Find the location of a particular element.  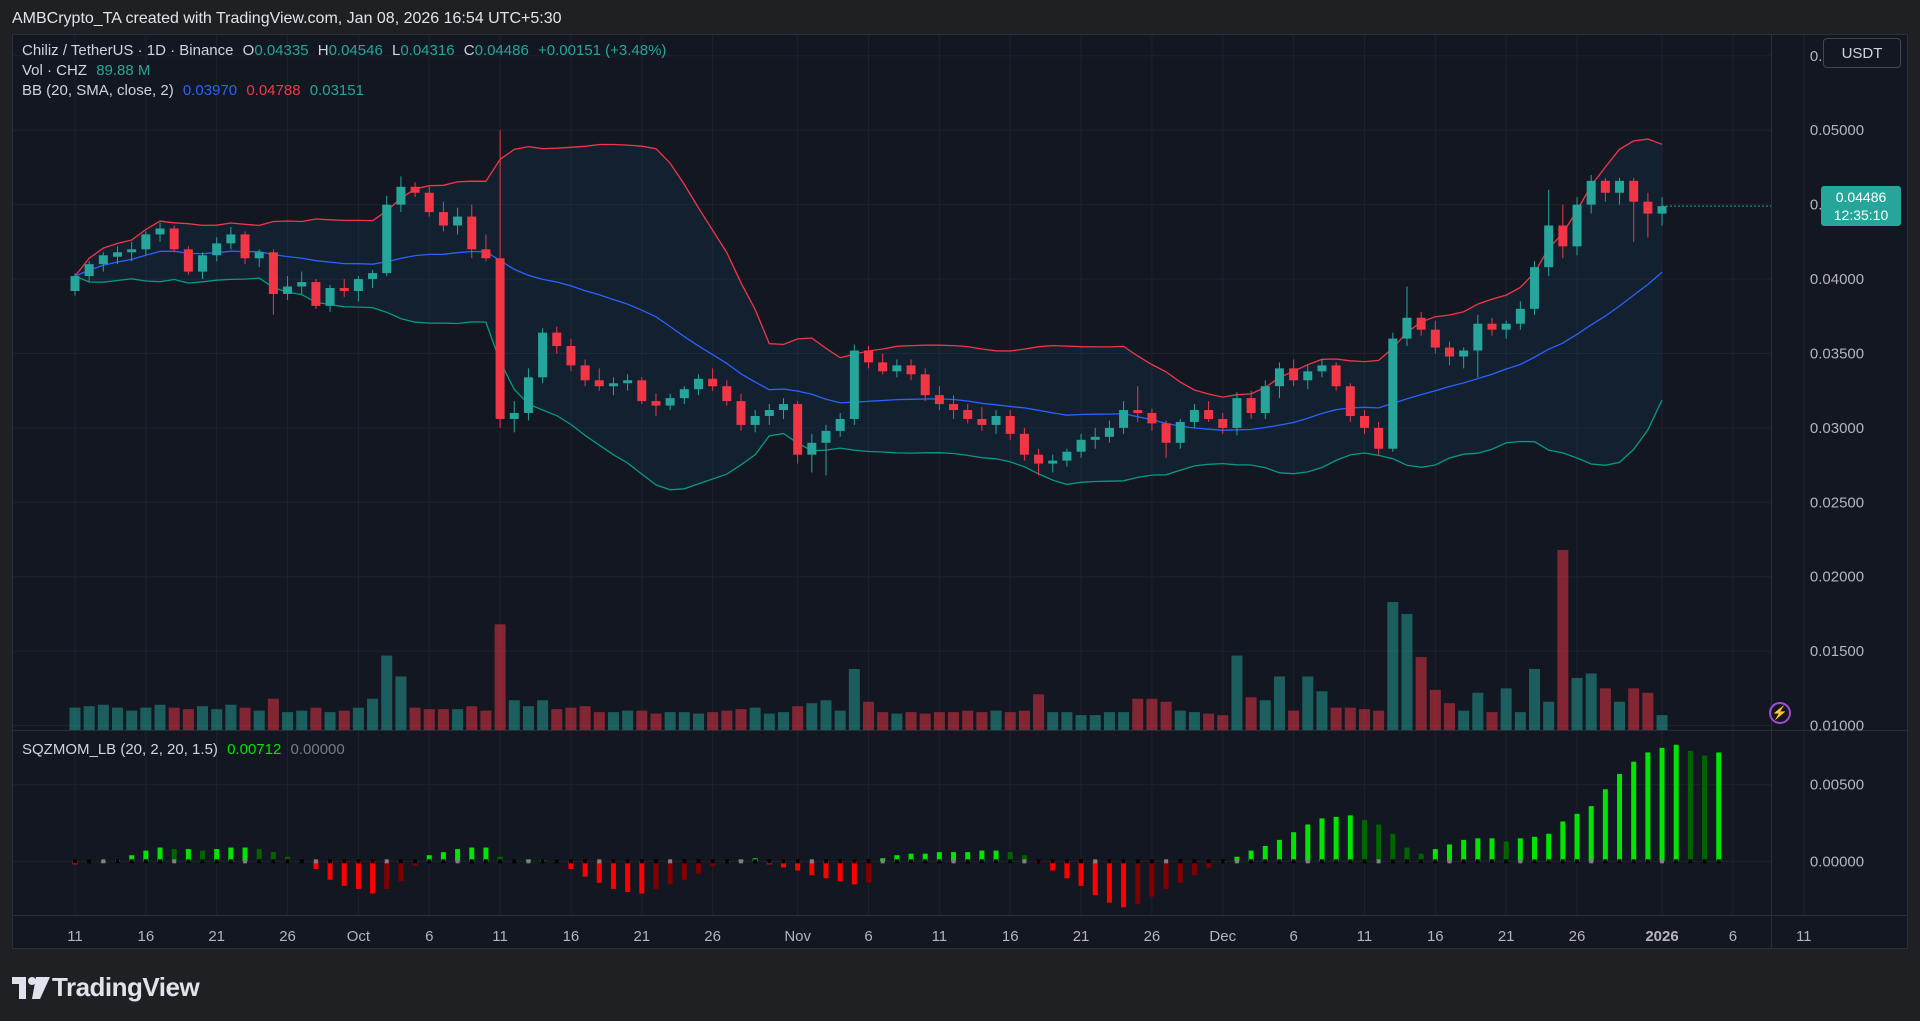

time-axis-label: 26 is located at coordinates (1577, 936).